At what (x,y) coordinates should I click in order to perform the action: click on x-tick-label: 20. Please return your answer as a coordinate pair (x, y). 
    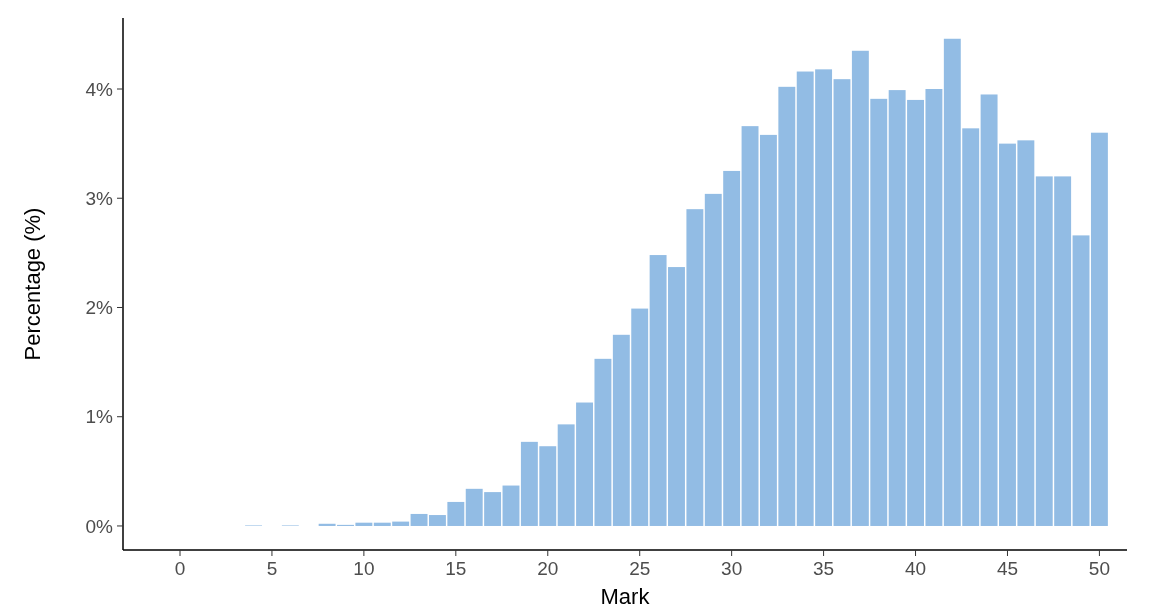
    Looking at the image, I should click on (548, 568).